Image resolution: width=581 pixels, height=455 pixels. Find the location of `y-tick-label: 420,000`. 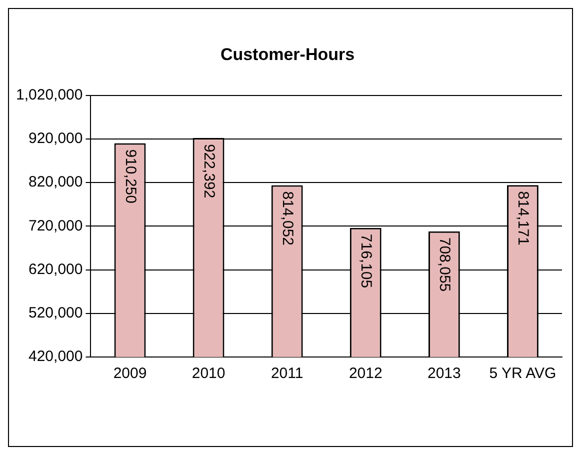

y-tick-label: 420,000 is located at coordinates (55, 357).